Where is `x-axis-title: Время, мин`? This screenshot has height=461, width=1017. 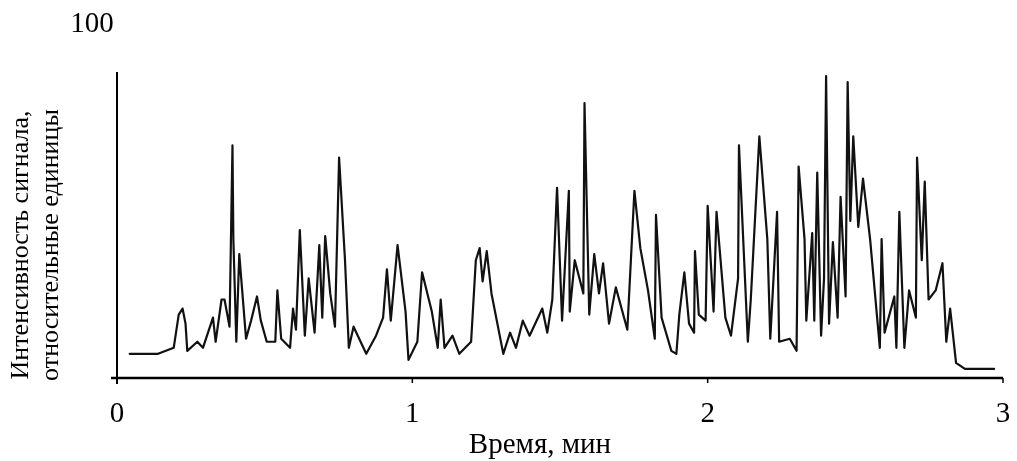 x-axis-title: Время, мин is located at coordinates (540, 443).